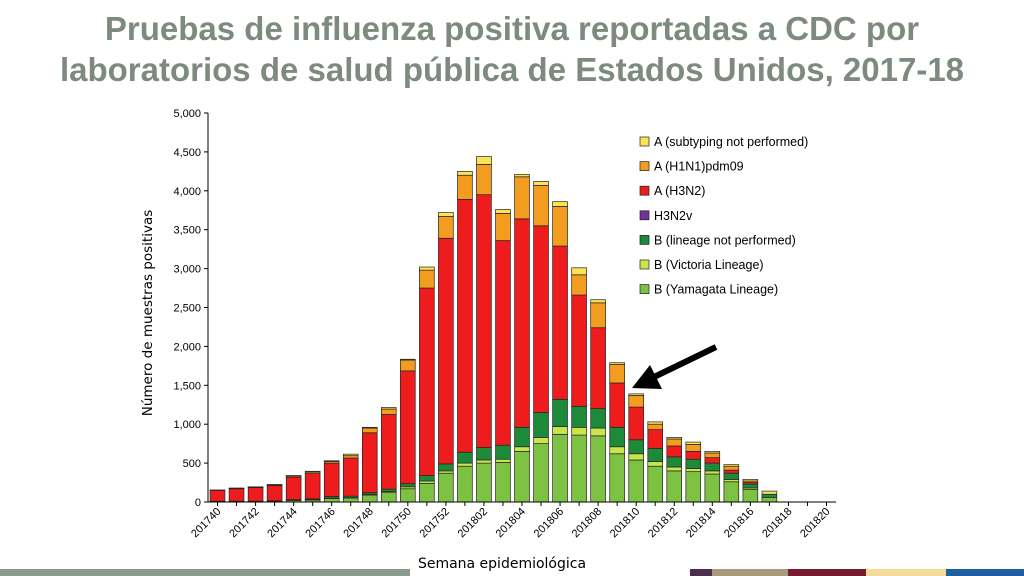  What do you see at coordinates (187, 425) in the screenshot?
I see `y-tick-label: 1,000` at bounding box center [187, 425].